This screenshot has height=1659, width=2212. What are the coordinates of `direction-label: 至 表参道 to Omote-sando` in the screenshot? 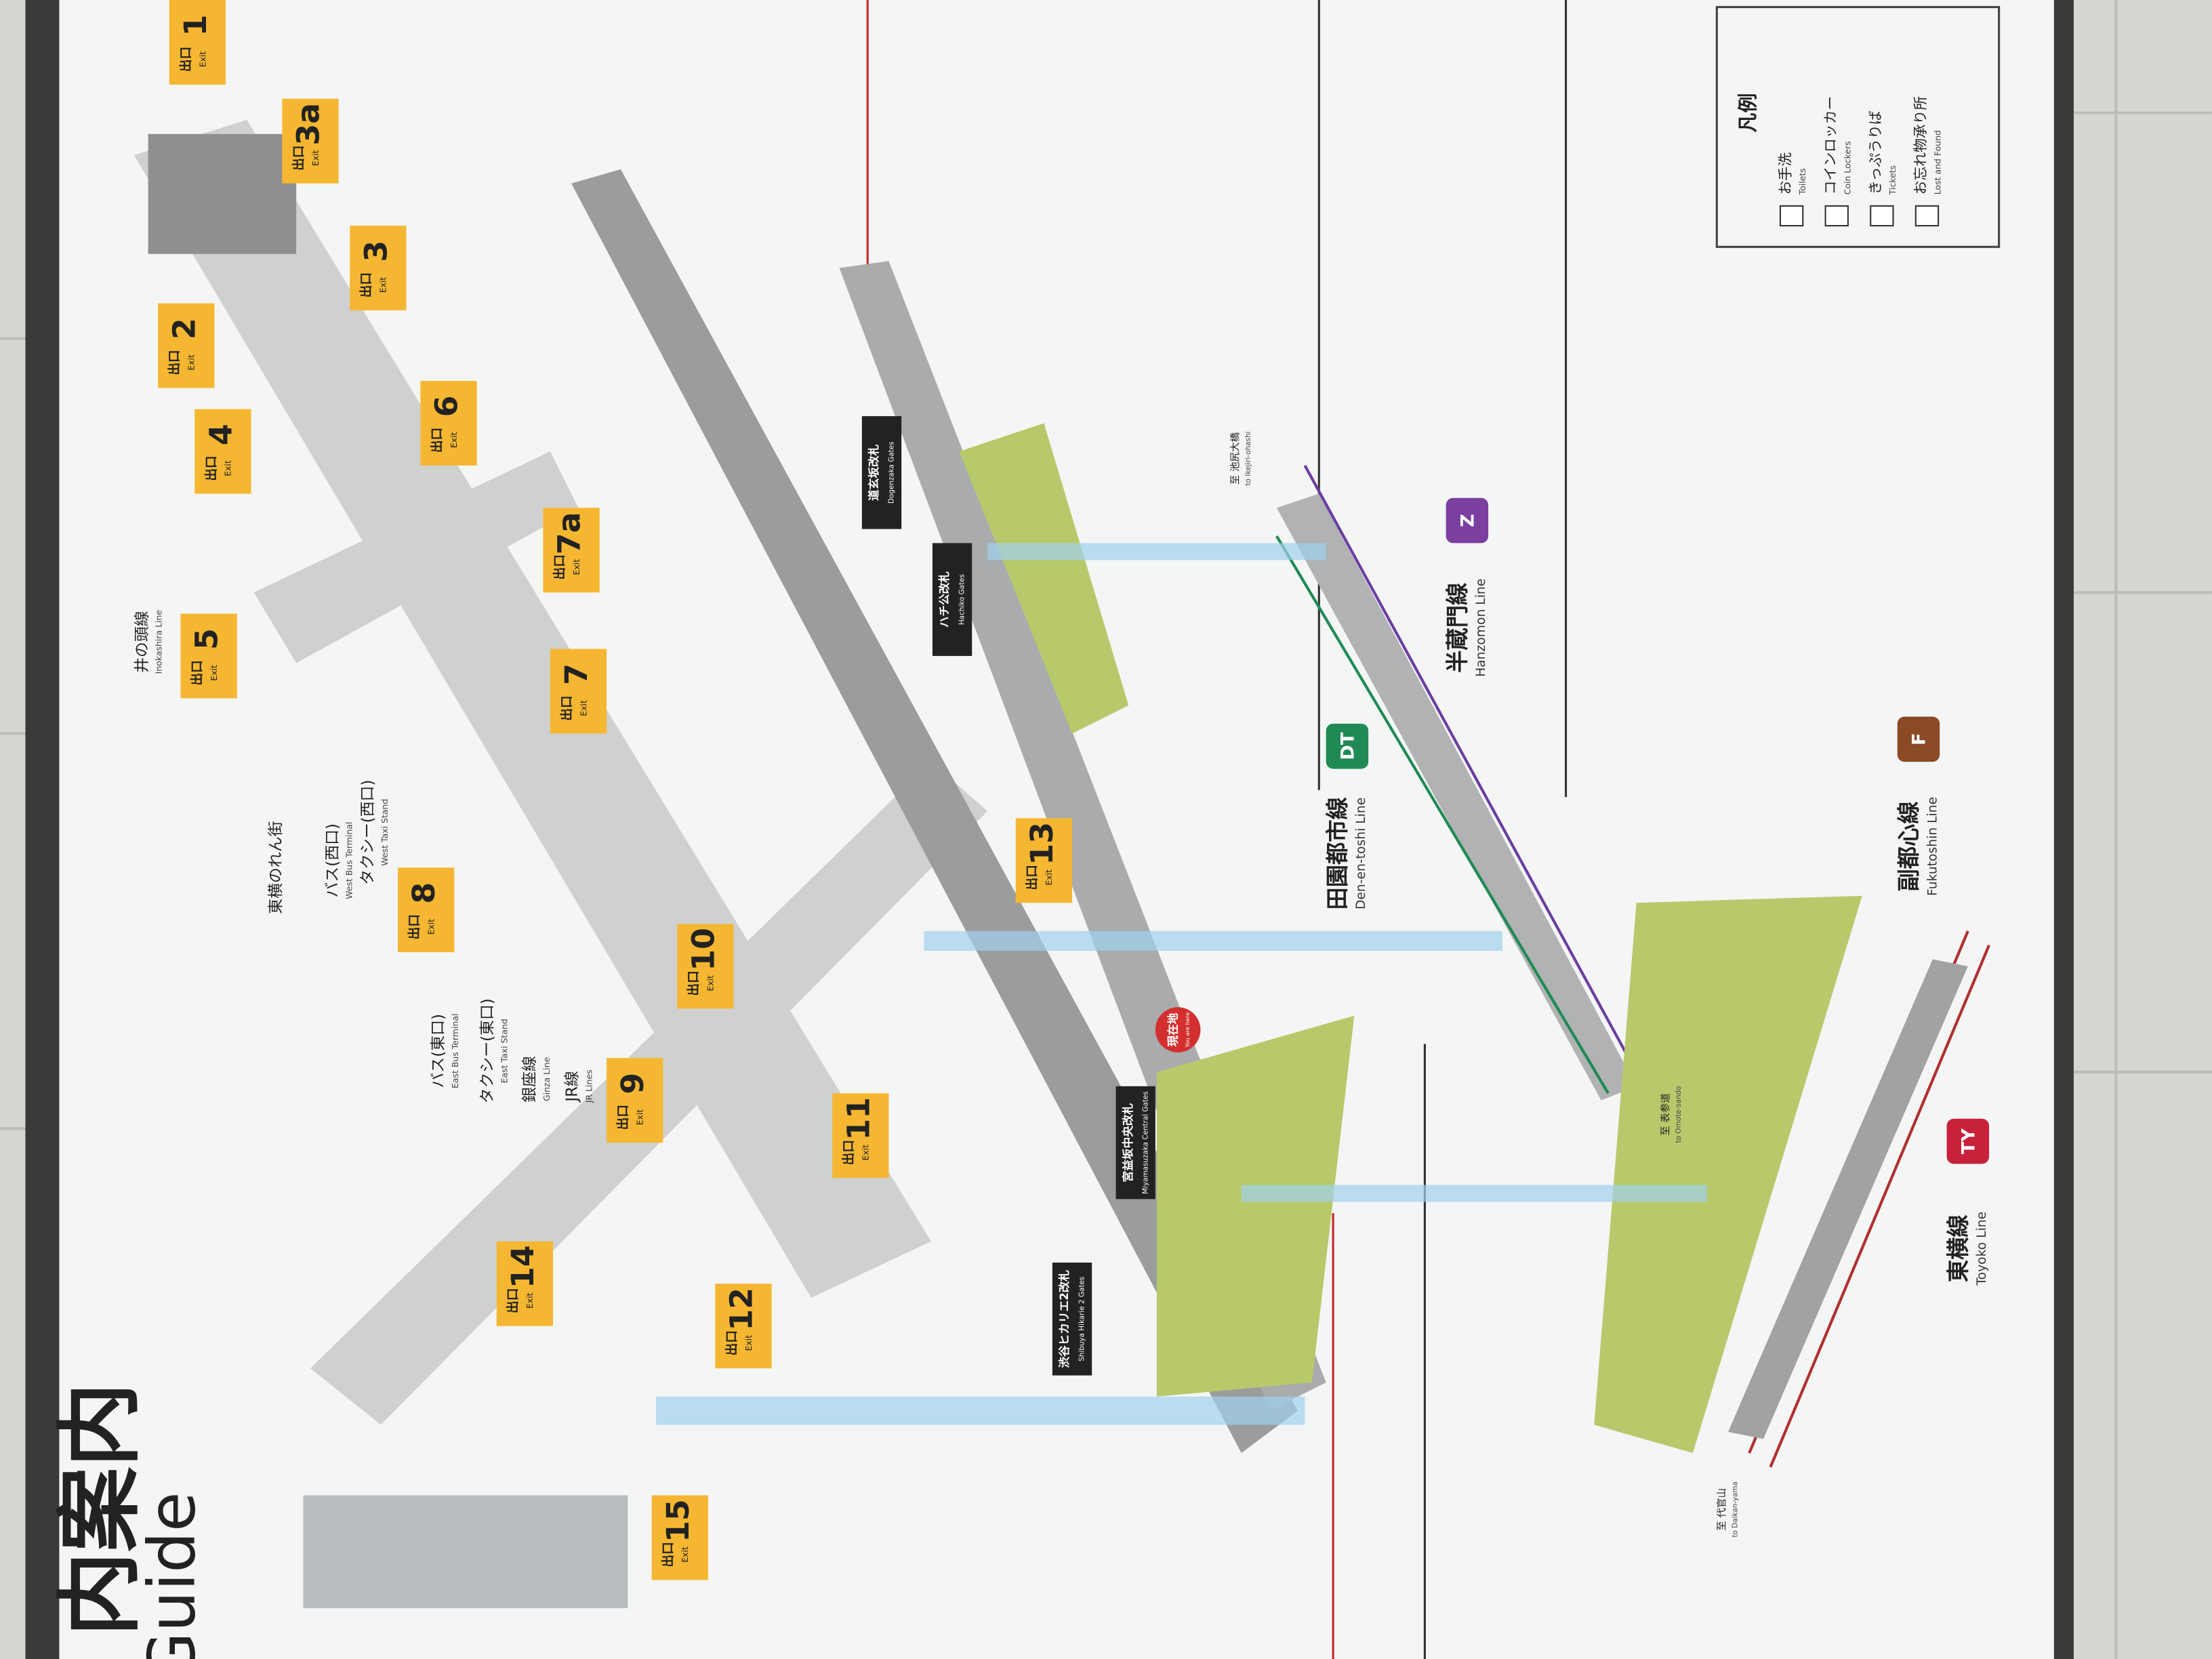 It's located at (1672, 1114).